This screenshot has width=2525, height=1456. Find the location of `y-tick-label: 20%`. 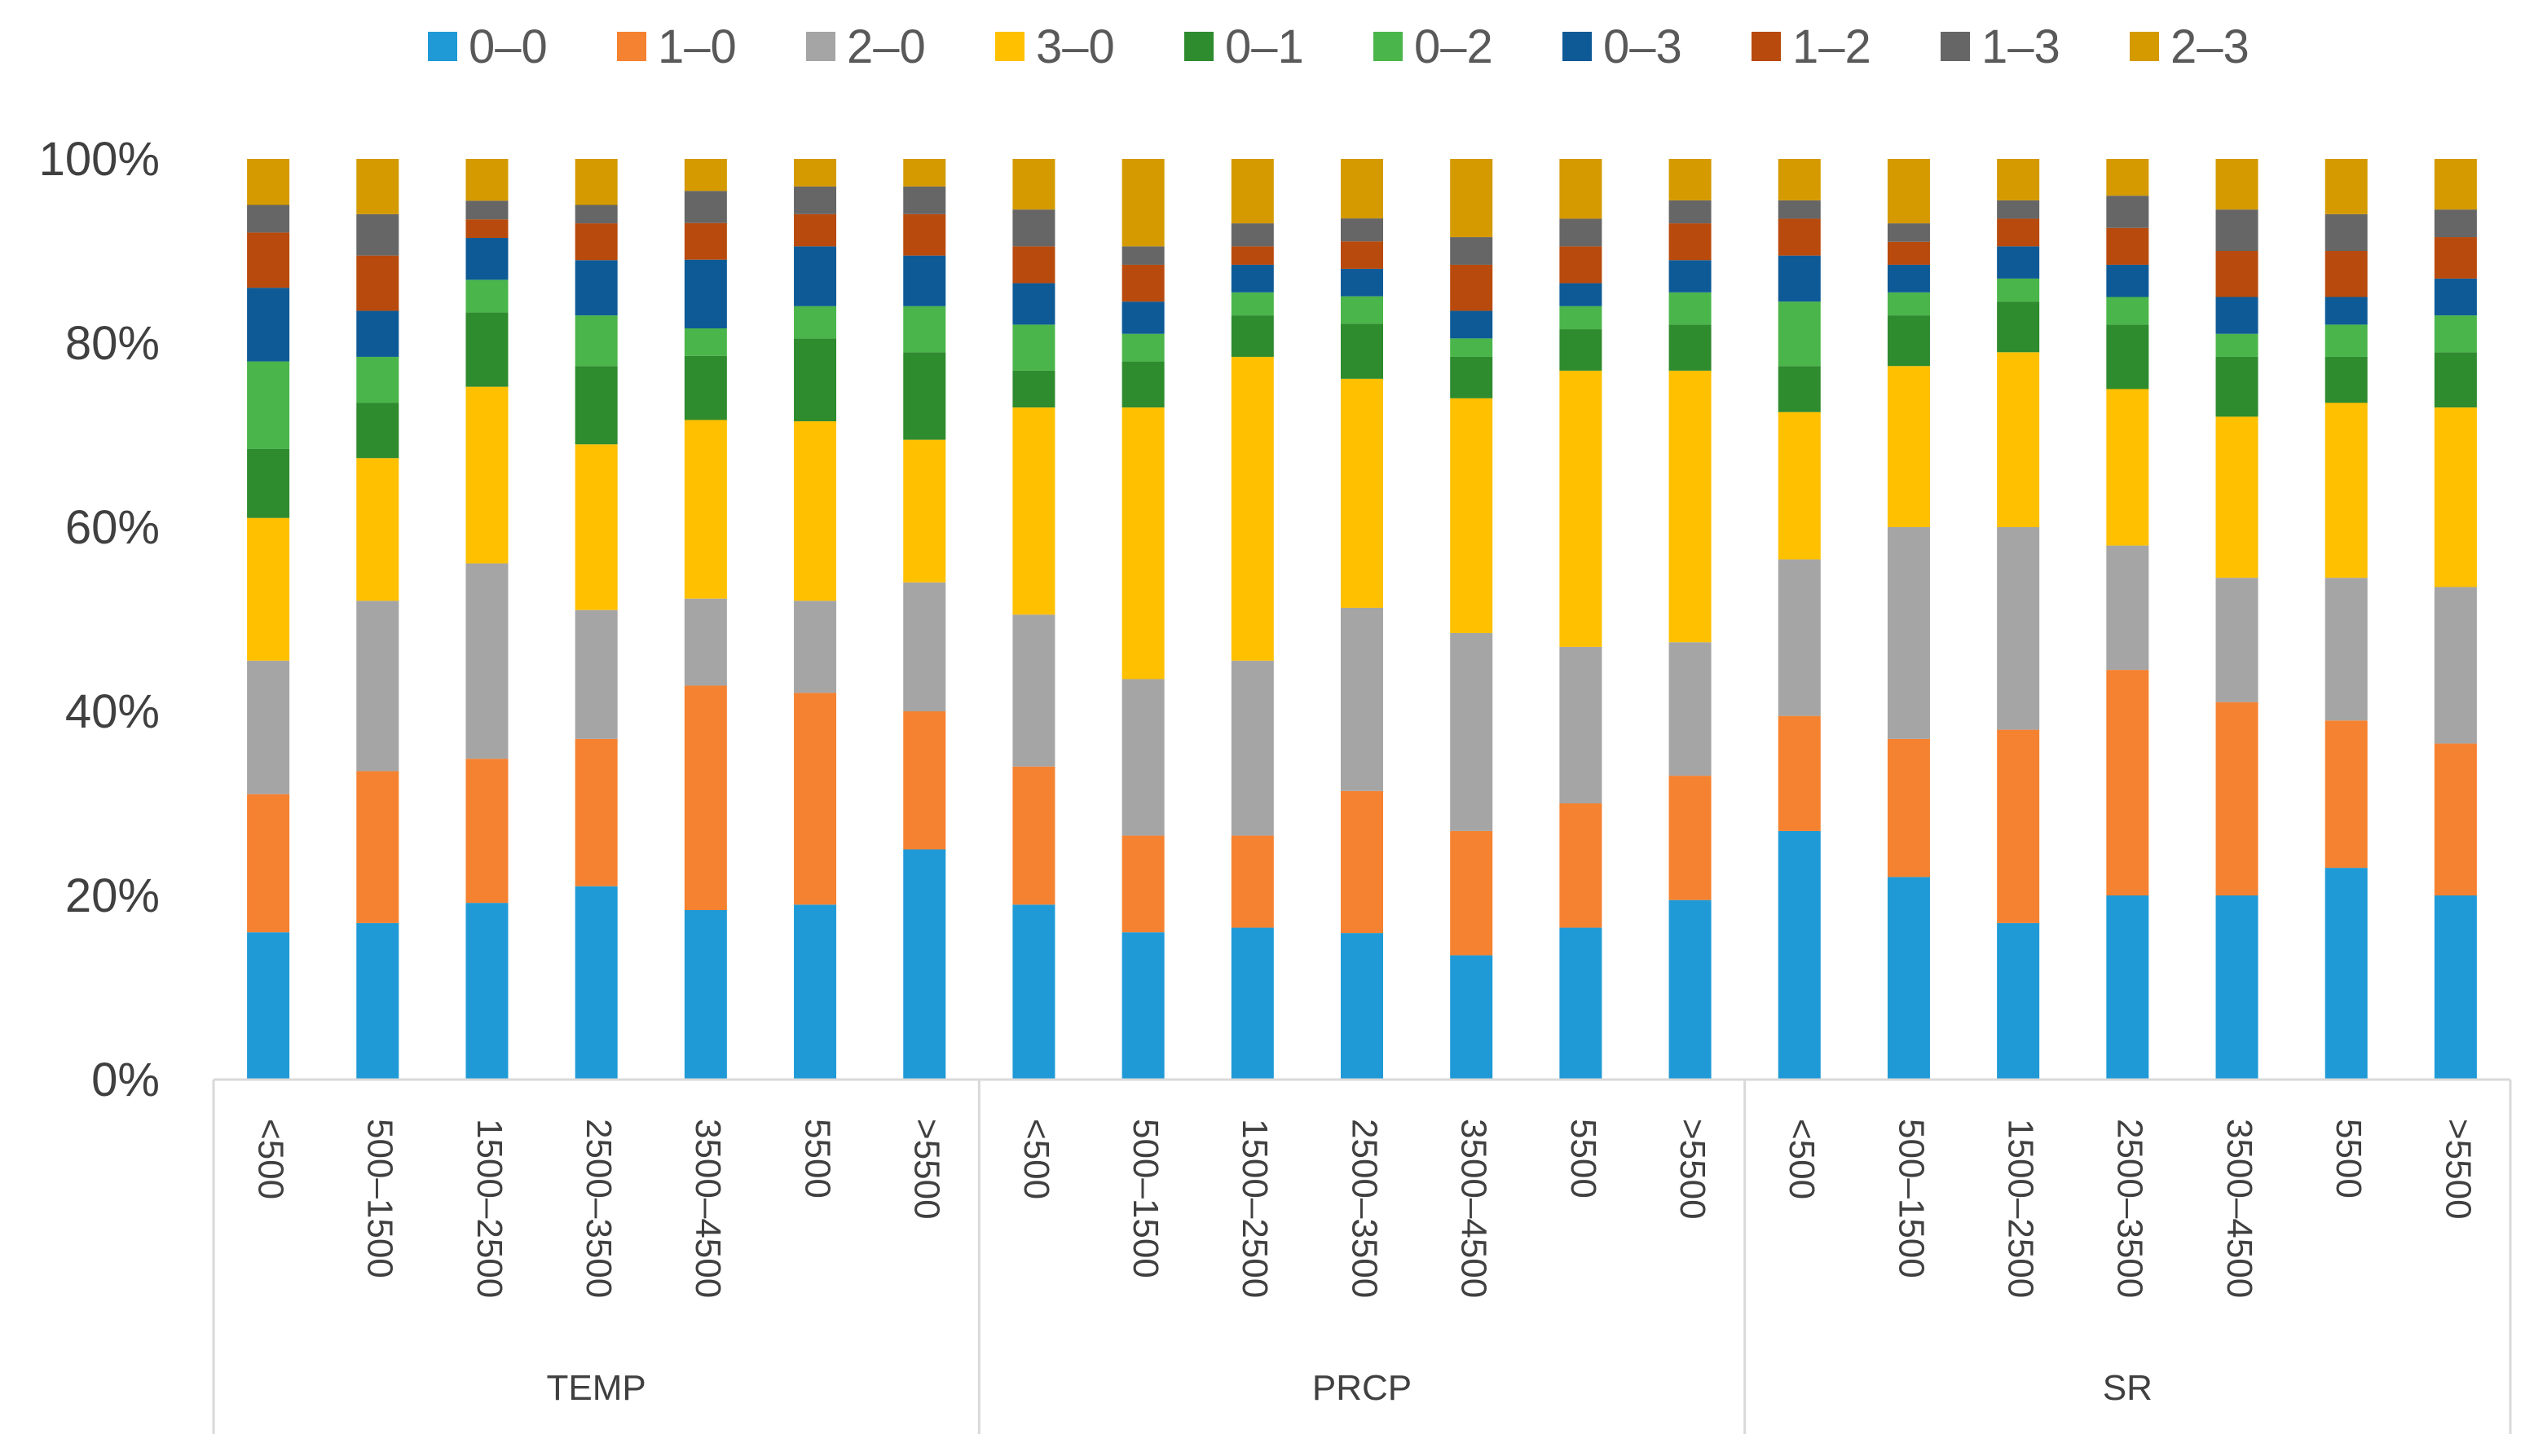

y-tick-label: 20% is located at coordinates (112, 895).